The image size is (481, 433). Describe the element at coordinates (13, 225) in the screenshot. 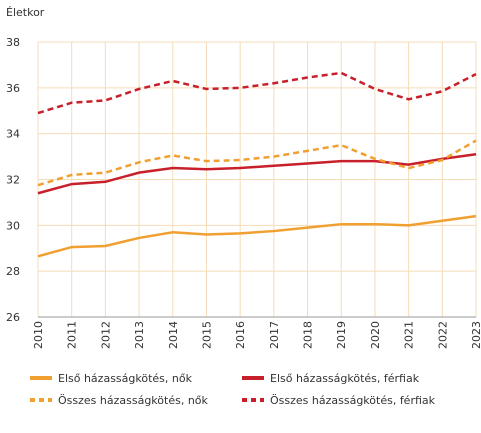

I see `y-tick-label: 30` at that location.